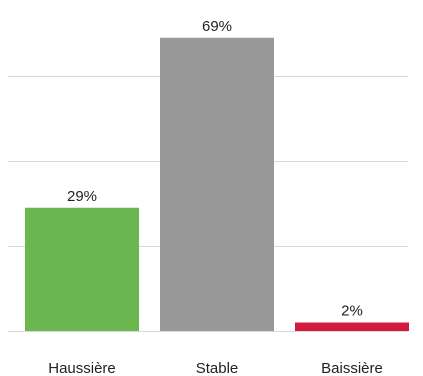  What do you see at coordinates (217, 26) in the screenshot?
I see `data-label-stable: 69%` at bounding box center [217, 26].